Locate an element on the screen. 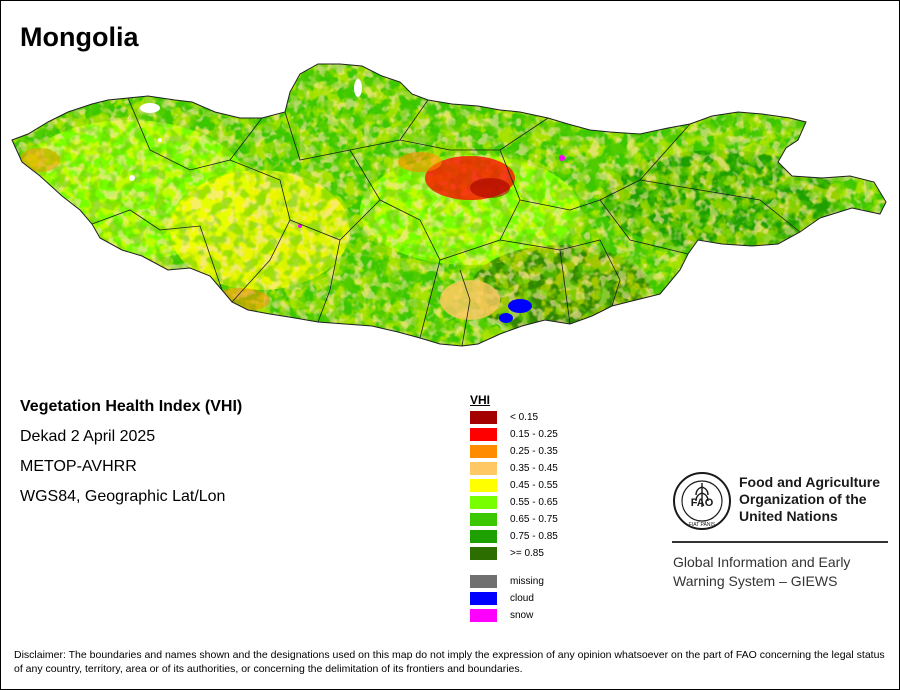 Image resolution: width=900 pixels, height=690 pixels. legend-label: 0.25 - 0.35 is located at coordinates (534, 451).